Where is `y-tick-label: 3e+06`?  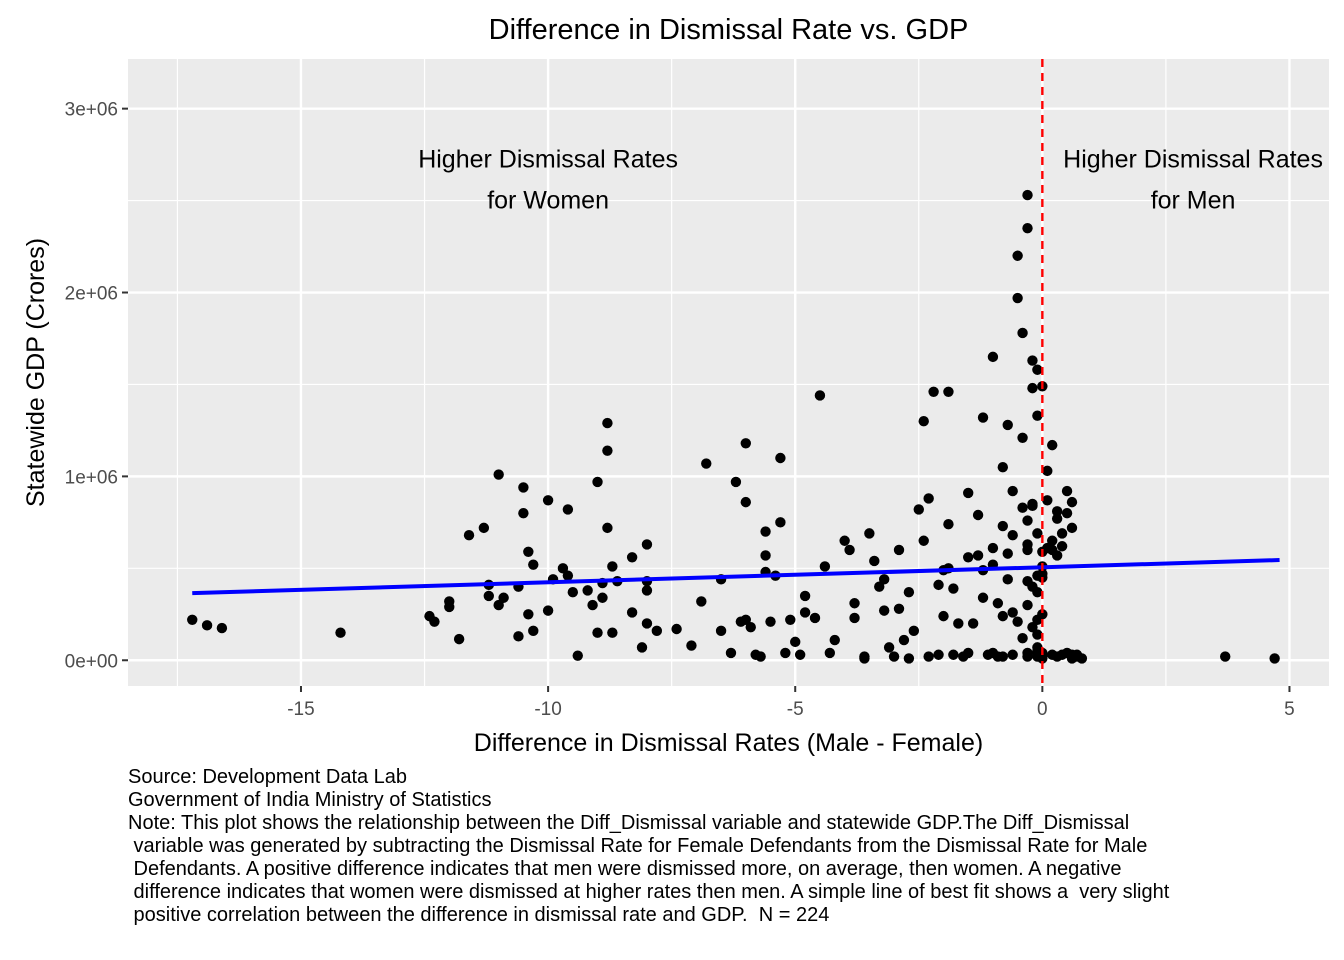
y-tick-label: 3e+06 is located at coordinates (91, 110).